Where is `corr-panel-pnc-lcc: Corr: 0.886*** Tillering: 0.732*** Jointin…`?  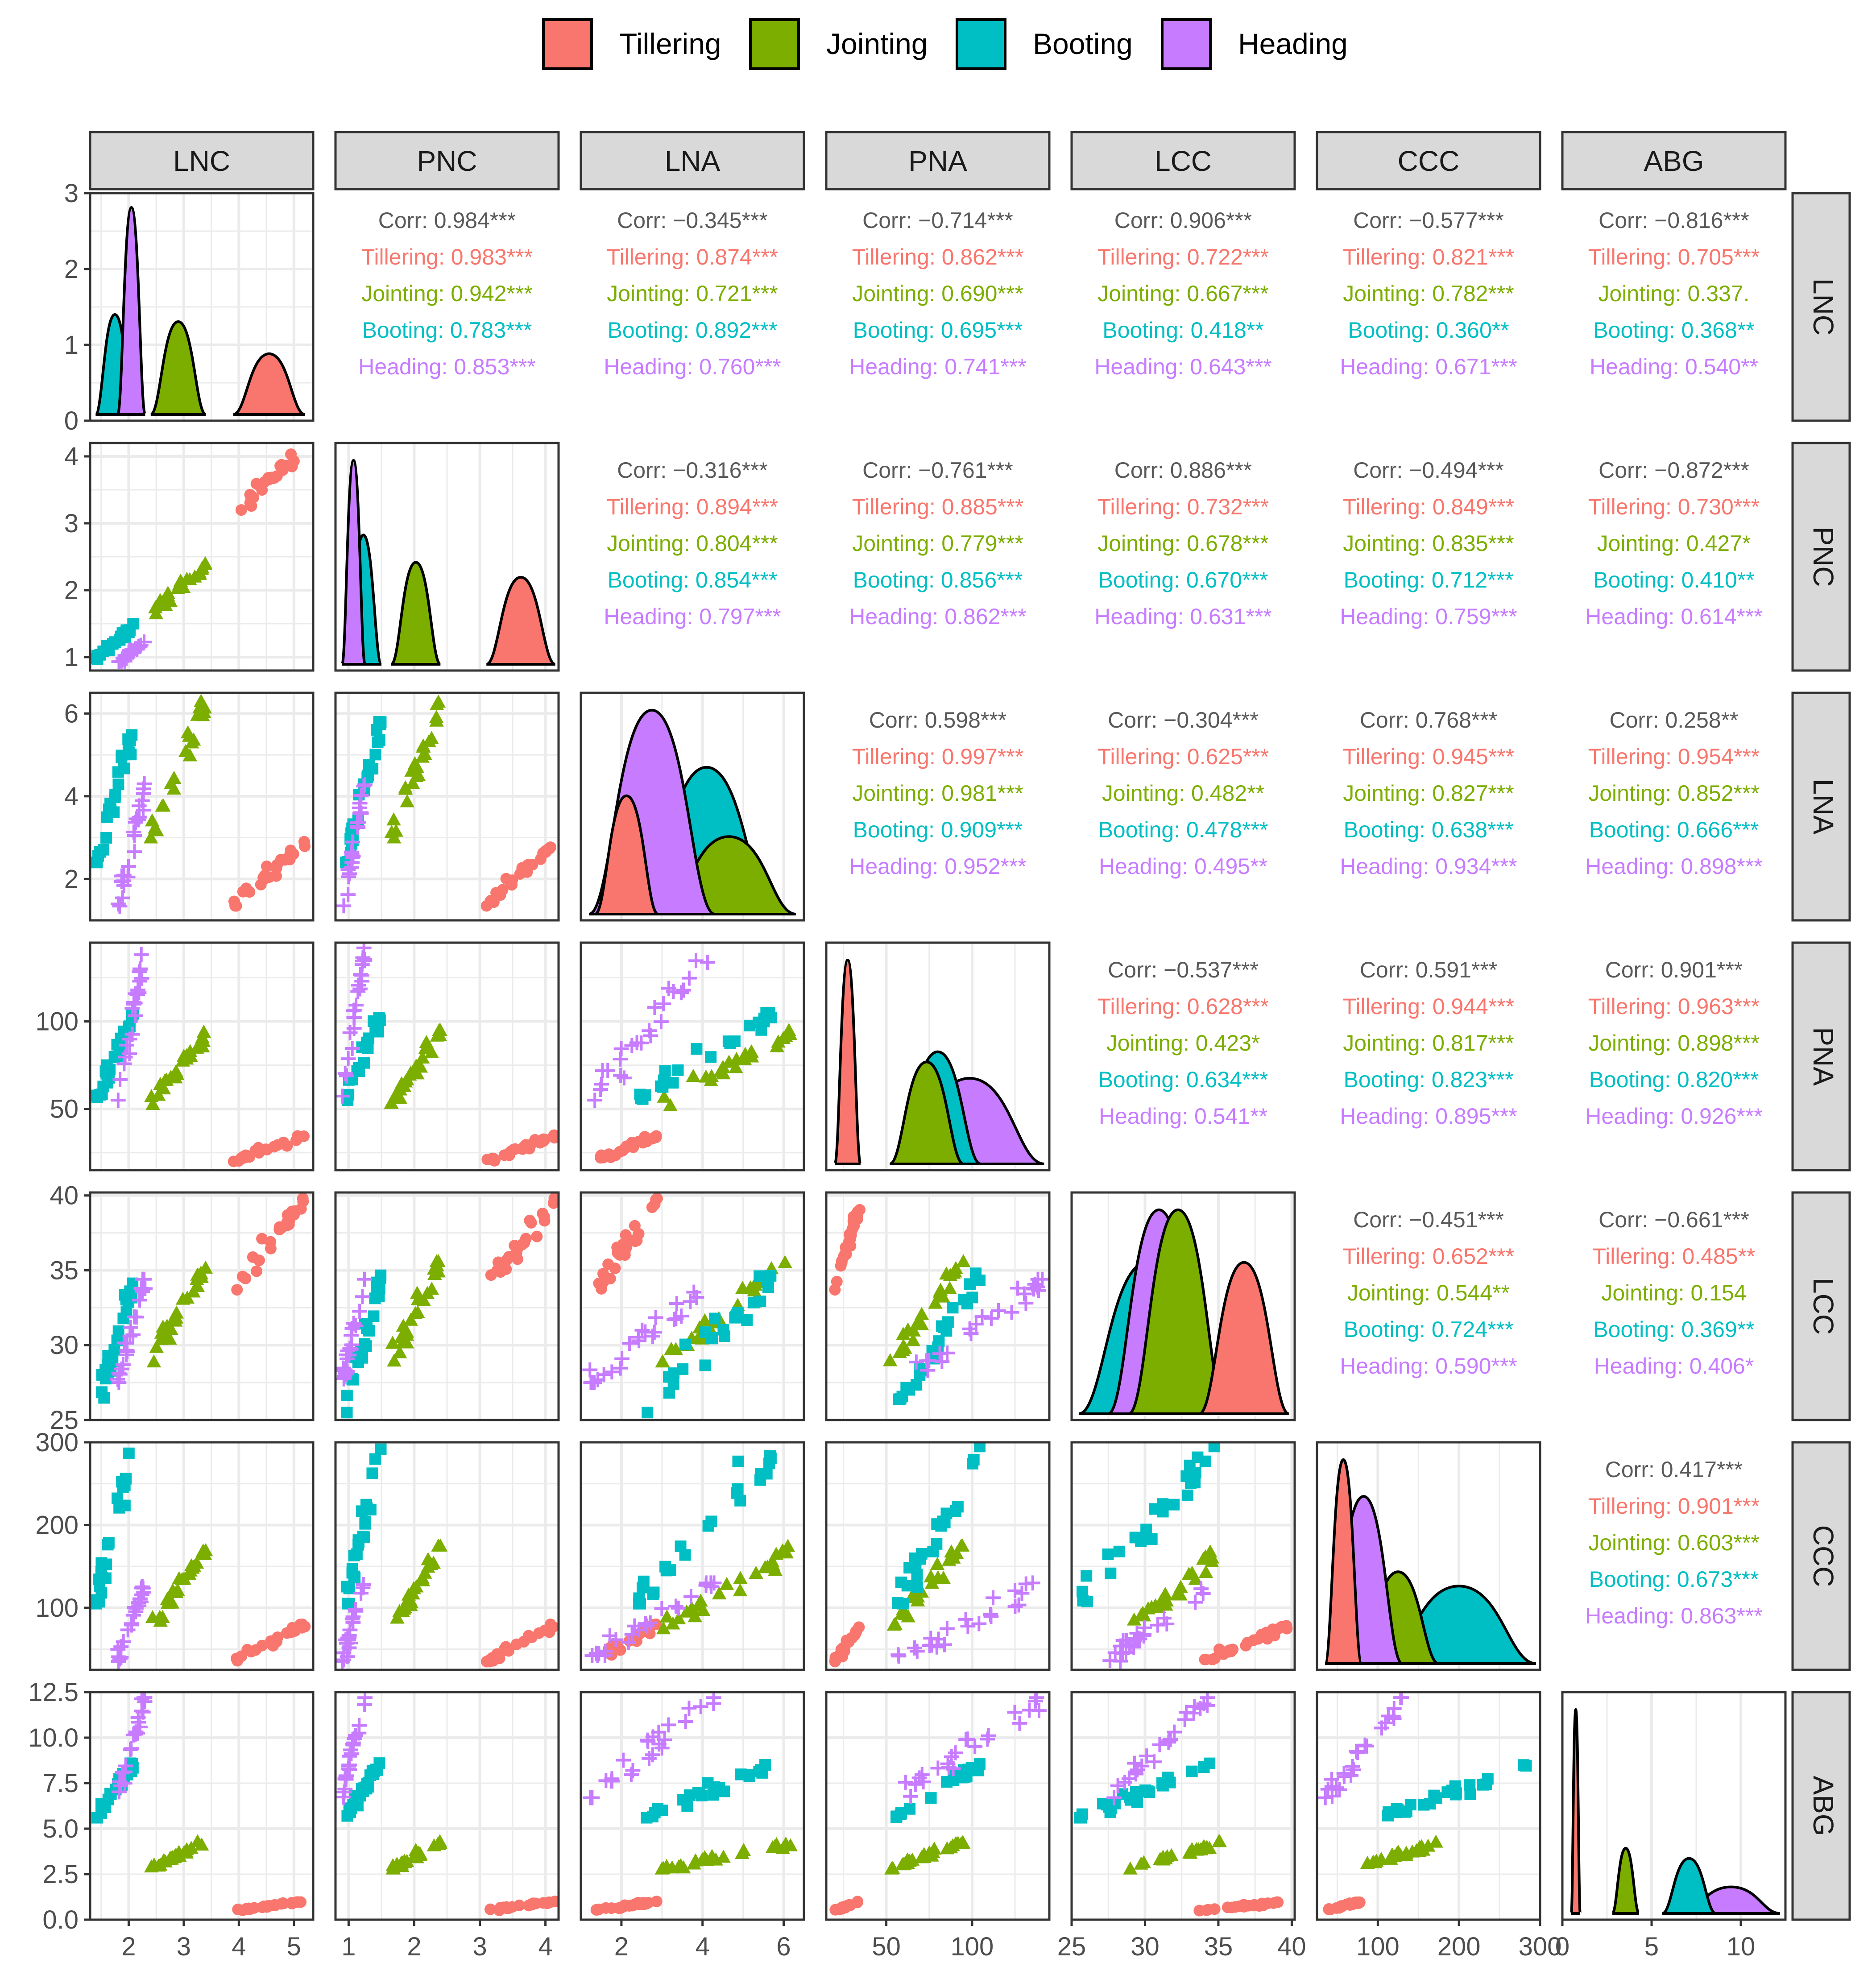
corr-panel-pnc-lcc: Corr: 0.886*** Tillering: 0.732*** Jointin… is located at coordinates (1183, 544).